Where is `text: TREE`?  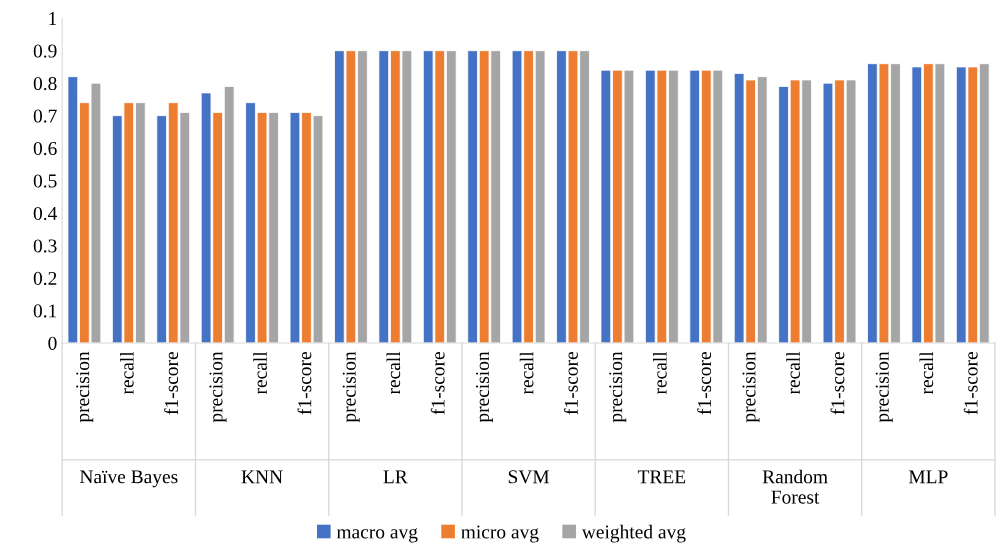
text: TREE is located at coordinates (661, 477).